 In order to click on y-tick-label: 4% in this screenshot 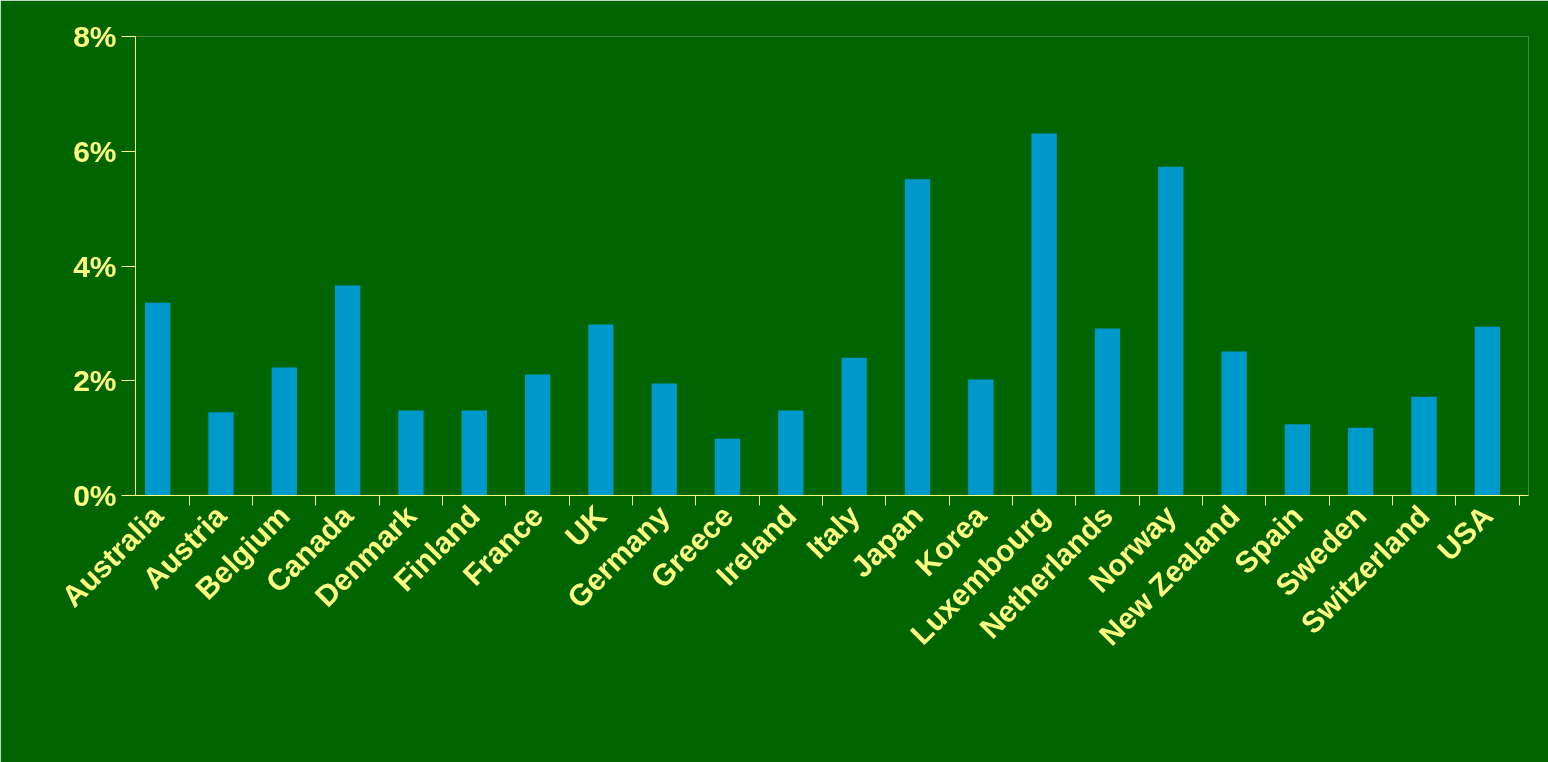, I will do `click(95, 266)`.